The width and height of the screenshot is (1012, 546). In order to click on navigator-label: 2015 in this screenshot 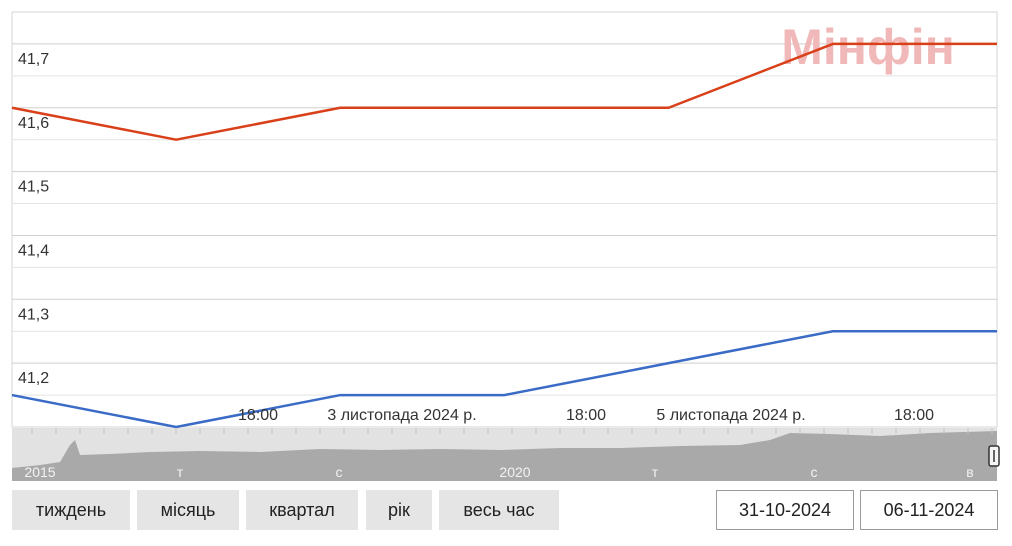, I will do `click(39, 472)`.